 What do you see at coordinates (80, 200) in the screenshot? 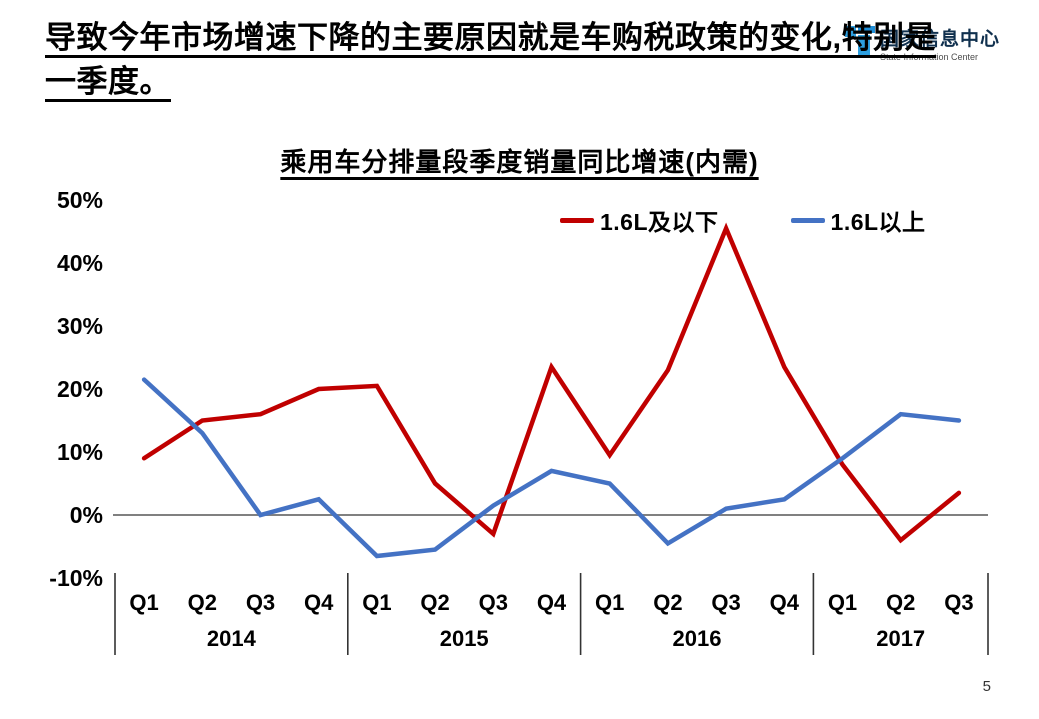
I see `y-tick-label: 50%` at bounding box center [80, 200].